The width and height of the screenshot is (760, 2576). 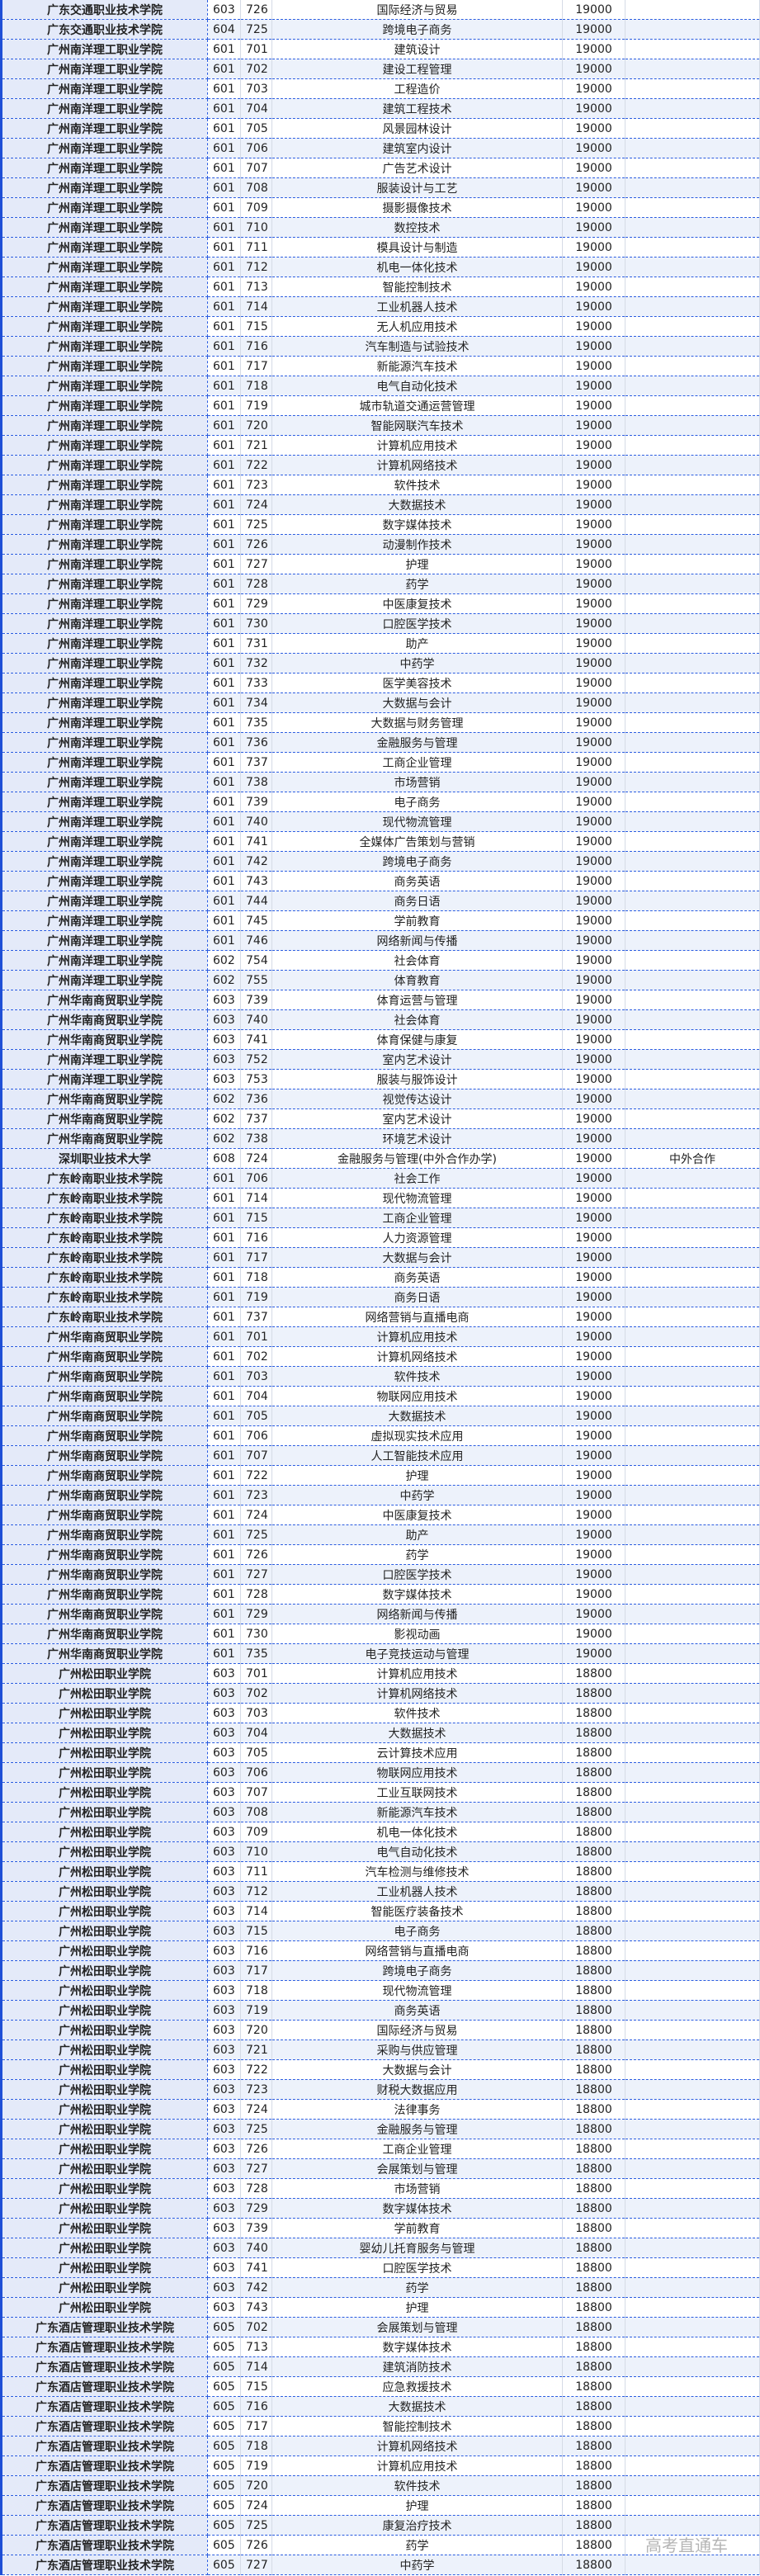 What do you see at coordinates (256, 346) in the screenshot?
I see `major-code-cell: 716` at bounding box center [256, 346].